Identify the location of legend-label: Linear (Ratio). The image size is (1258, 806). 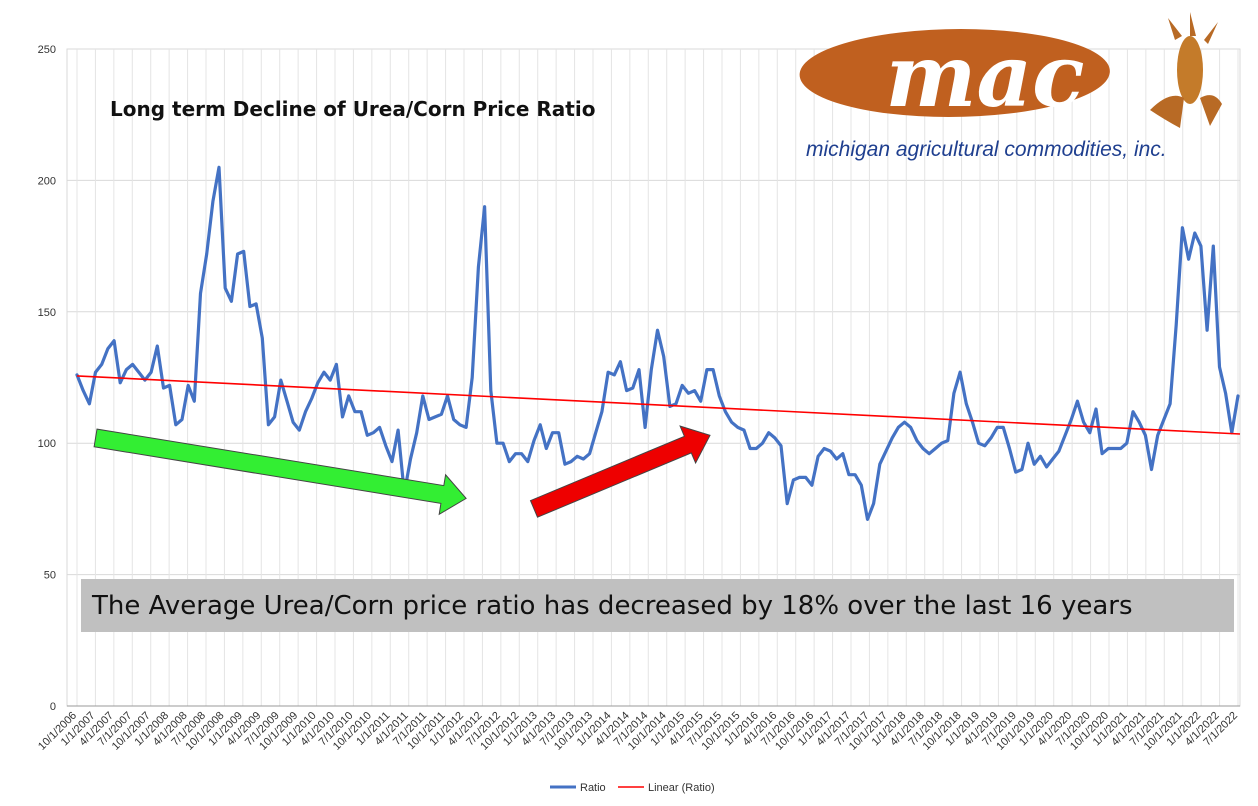
(681, 788).